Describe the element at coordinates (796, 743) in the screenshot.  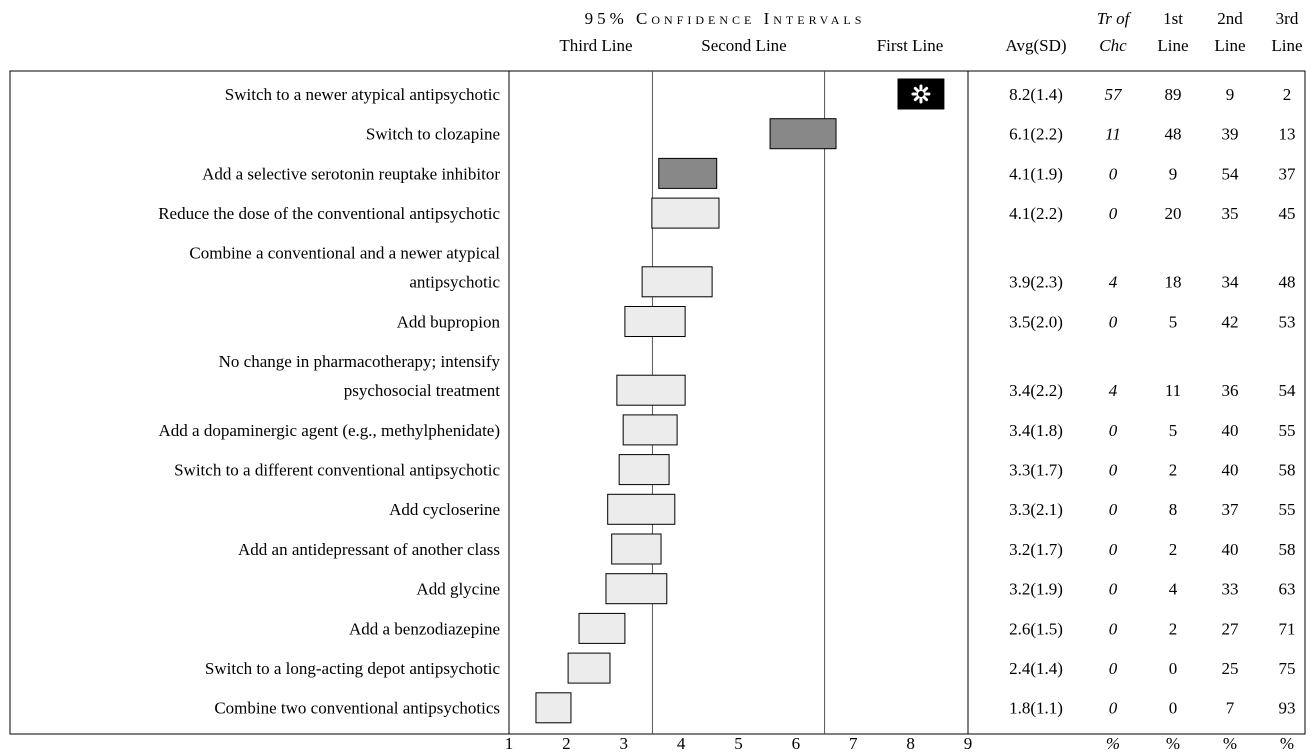
I see `x-tick-label: 6` at that location.